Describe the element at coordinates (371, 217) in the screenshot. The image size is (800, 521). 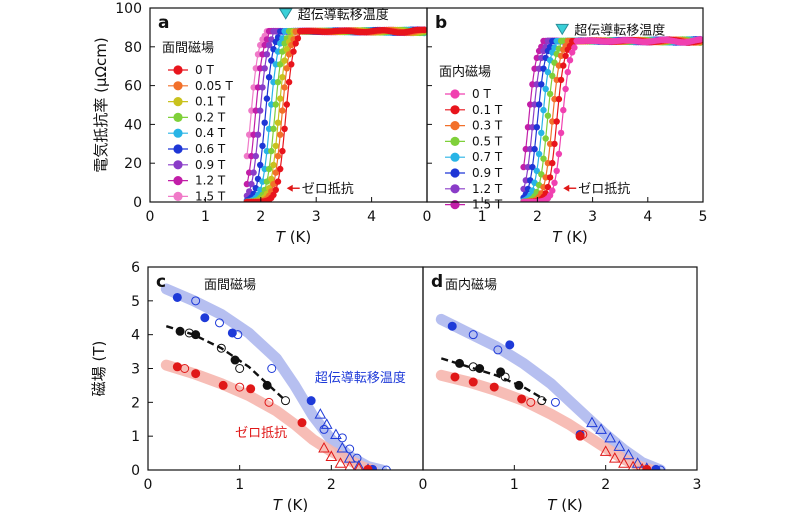
I see `panel-a-xtick-label: 4` at that location.